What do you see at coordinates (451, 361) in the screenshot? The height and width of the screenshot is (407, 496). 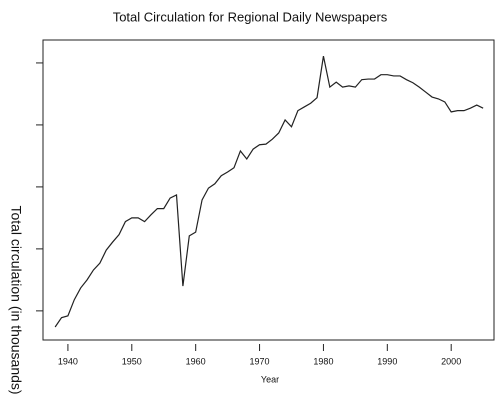 I see `x-tick-label: 2000` at bounding box center [451, 361].